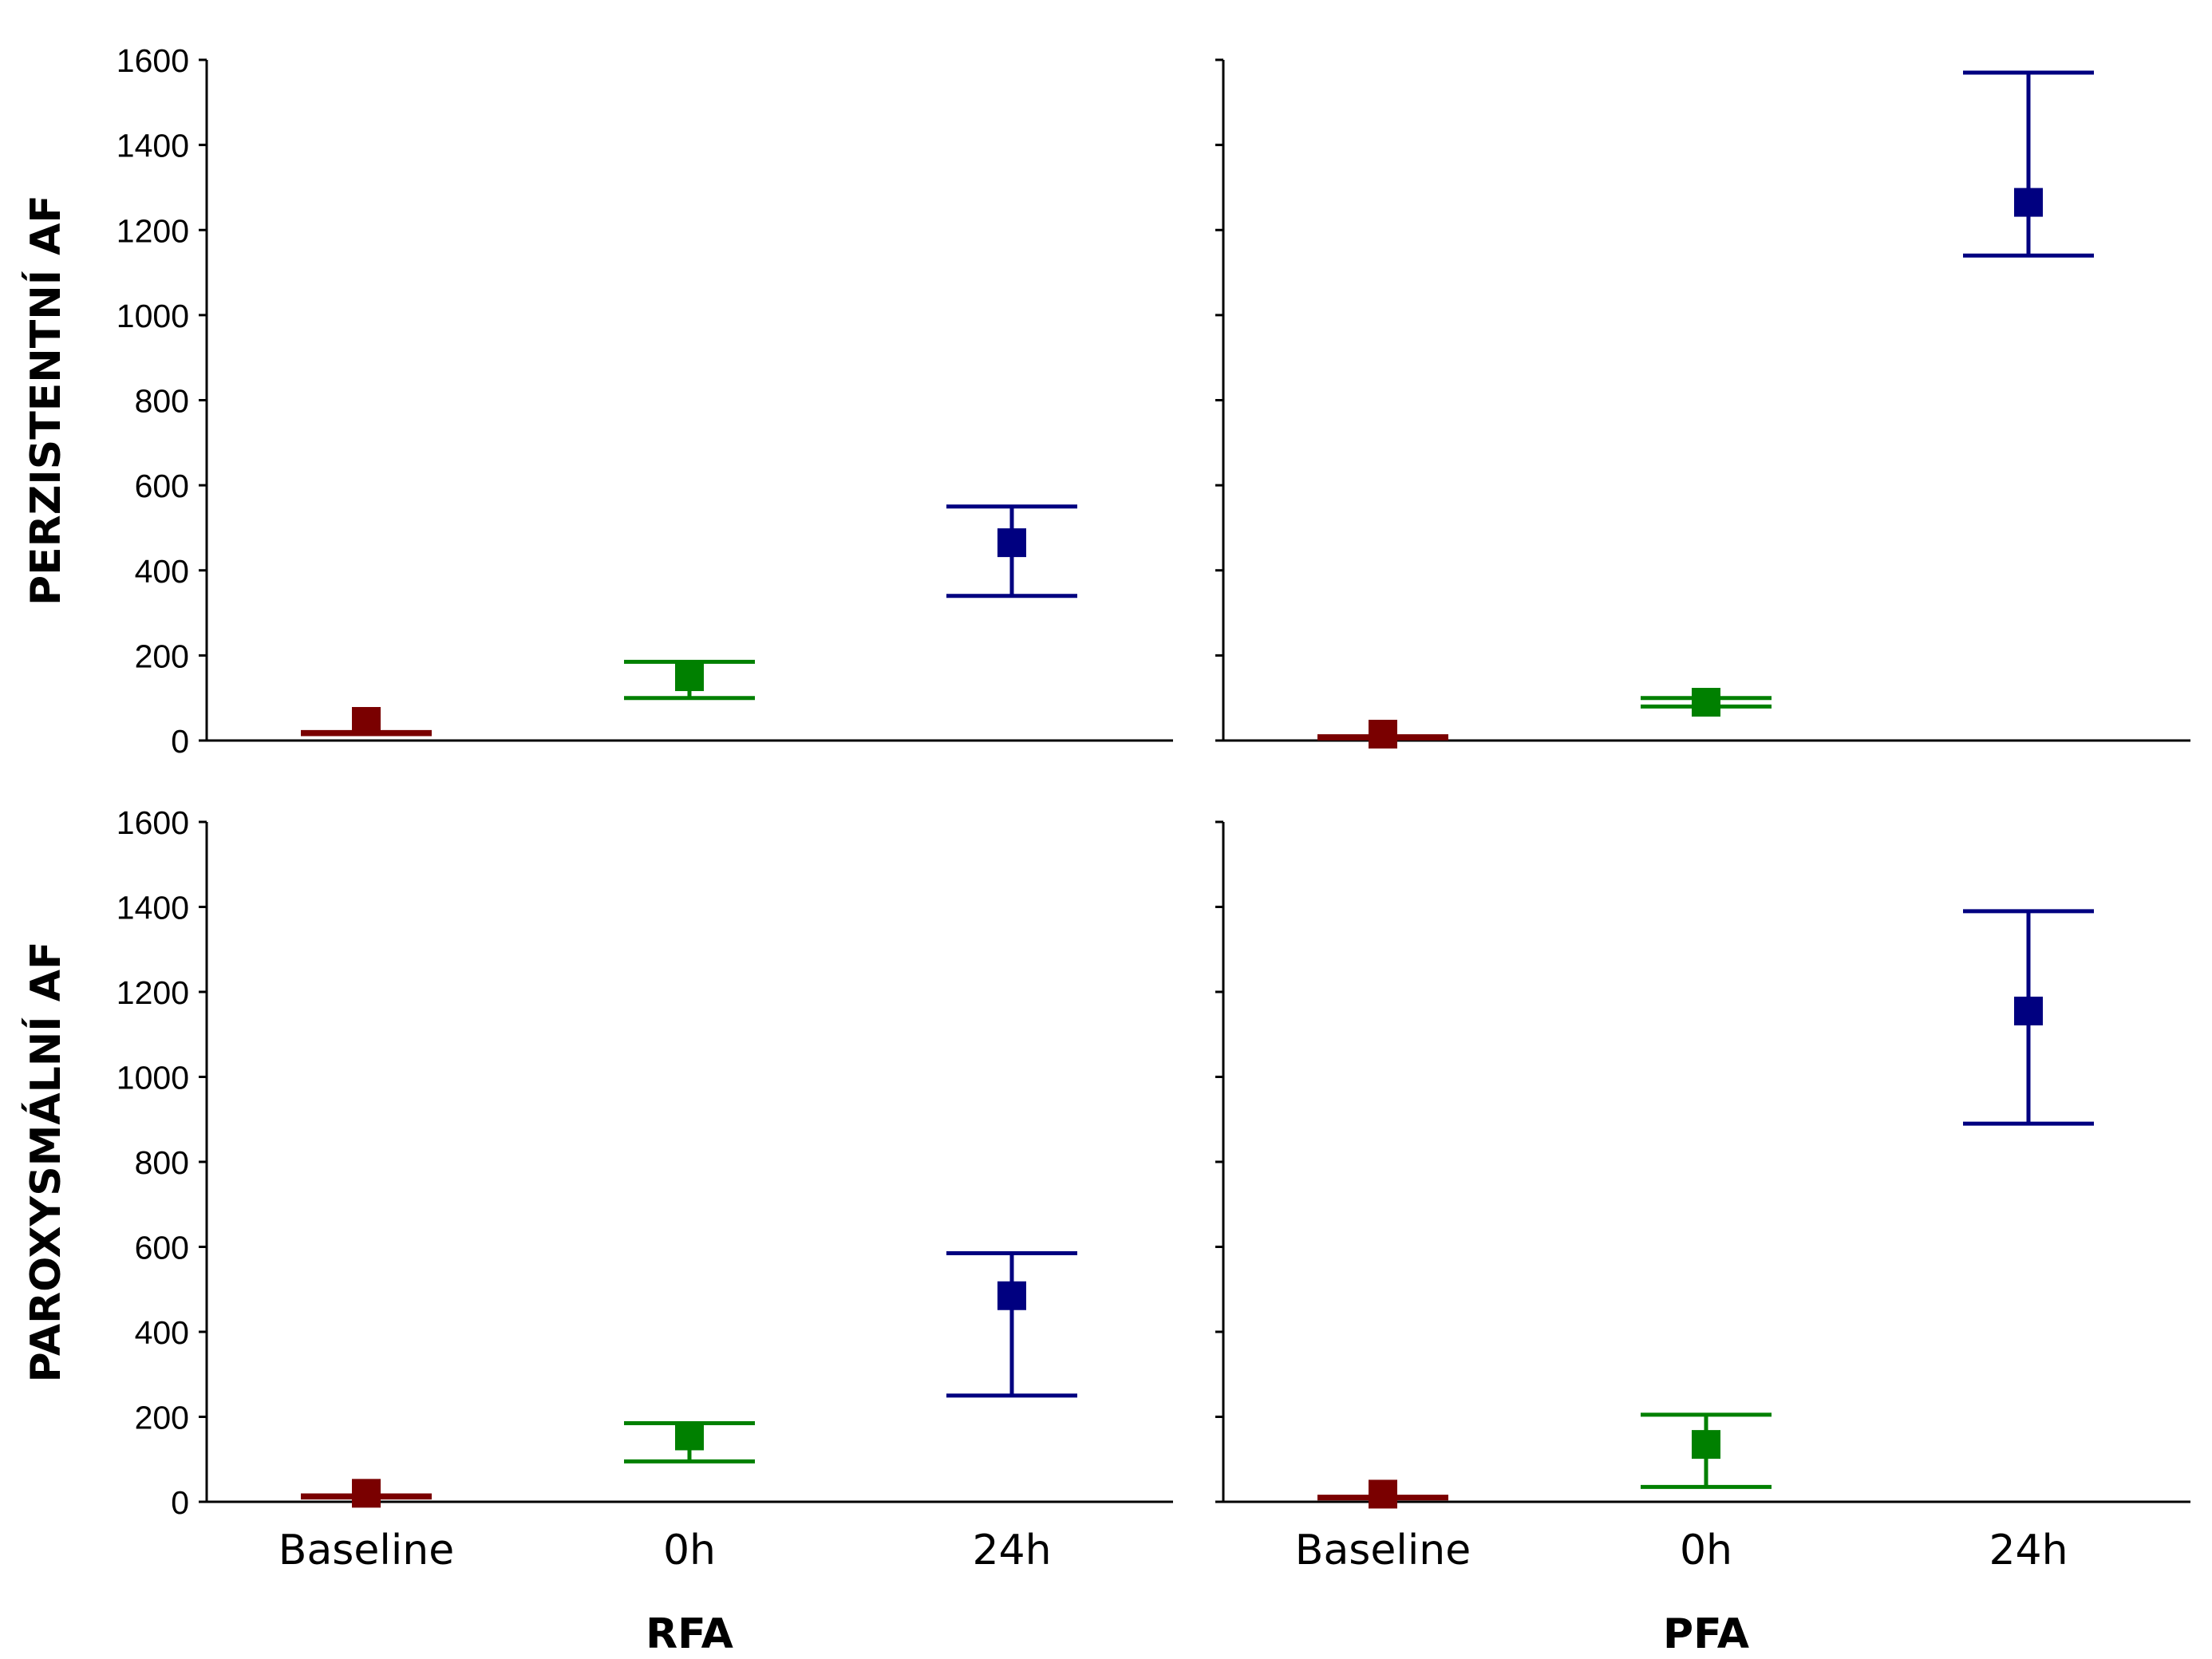 The height and width of the screenshot is (1659, 2212). What do you see at coordinates (689, 1634) in the screenshot?
I see `x-axis-title: RFA` at bounding box center [689, 1634].